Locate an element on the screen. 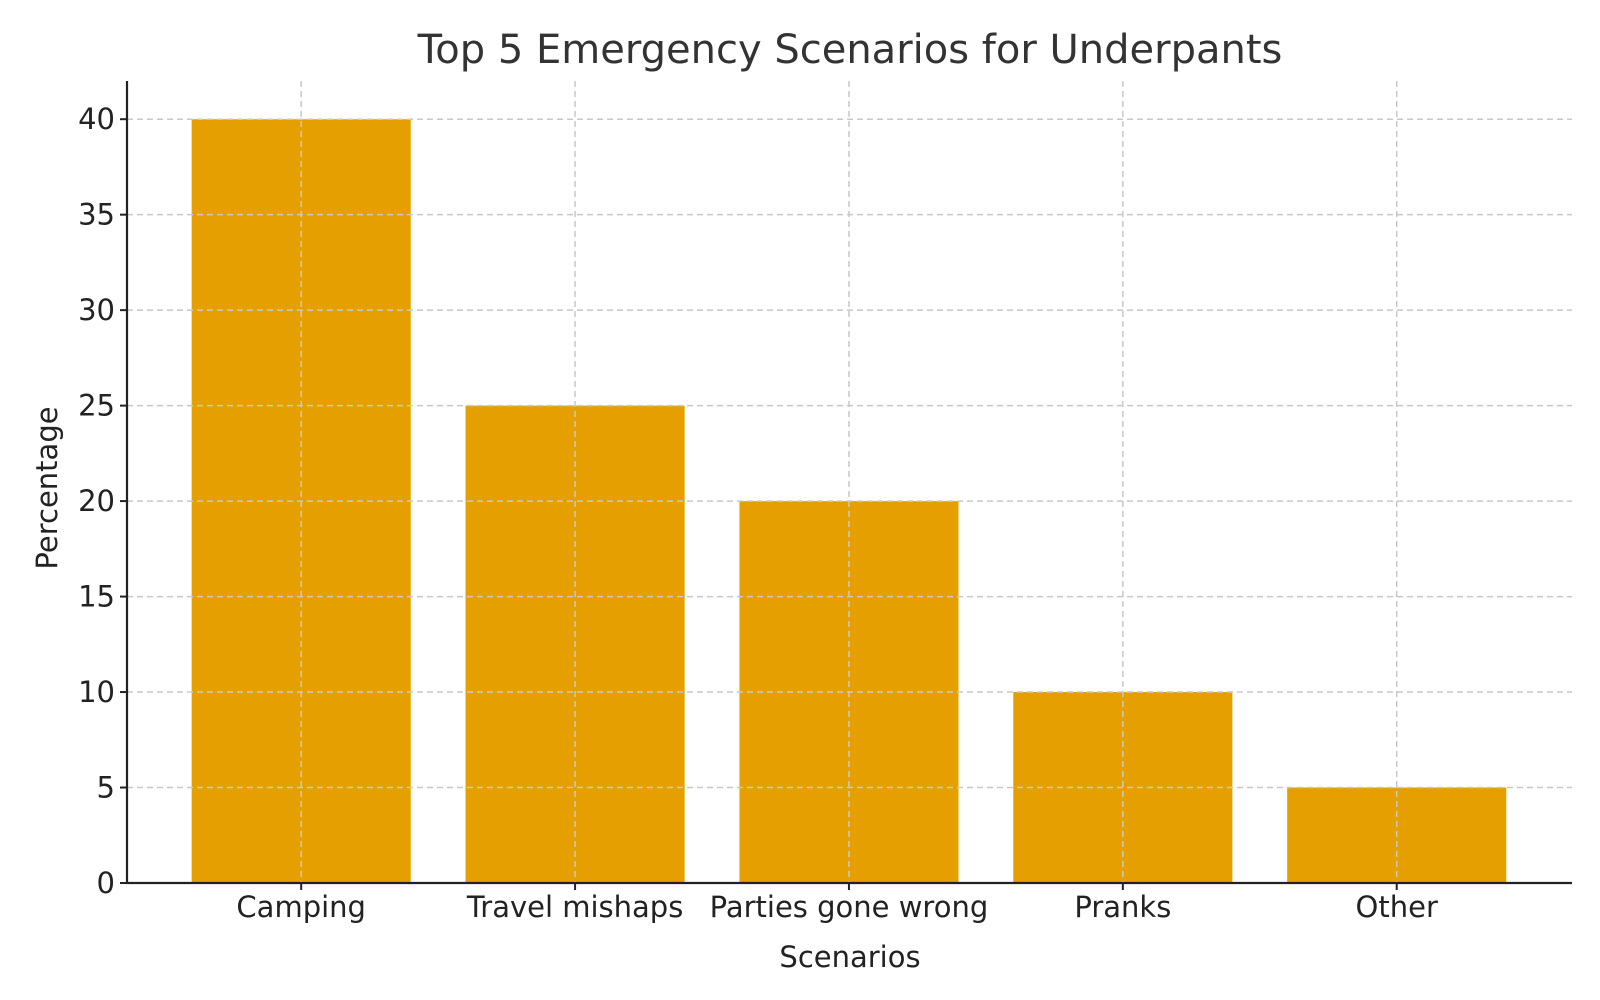 The height and width of the screenshot is (1000, 1600). y-tick-label: 30 is located at coordinates (96, 310).